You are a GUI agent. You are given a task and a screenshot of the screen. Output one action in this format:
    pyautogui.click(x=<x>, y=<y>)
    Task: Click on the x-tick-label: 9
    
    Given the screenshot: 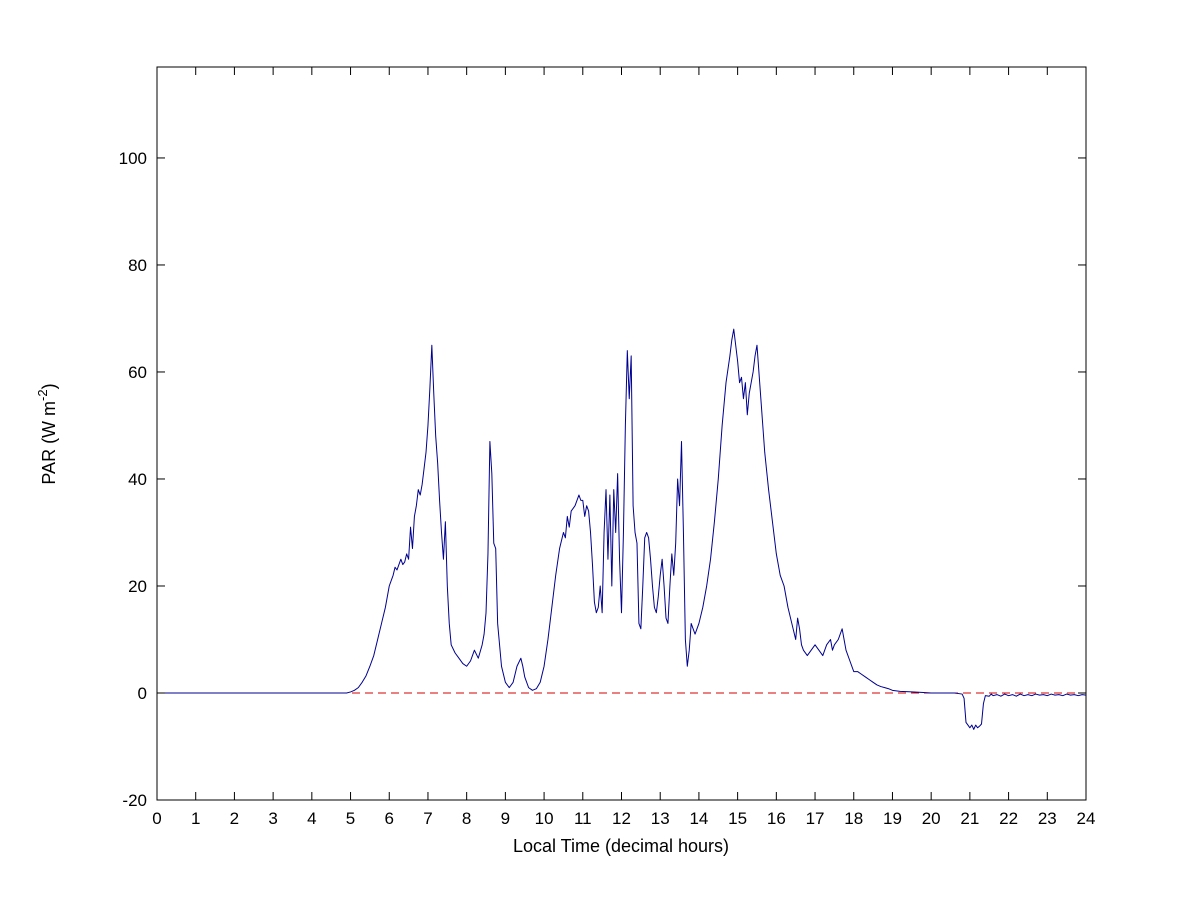 What is the action you would take?
    pyautogui.click(x=505, y=818)
    